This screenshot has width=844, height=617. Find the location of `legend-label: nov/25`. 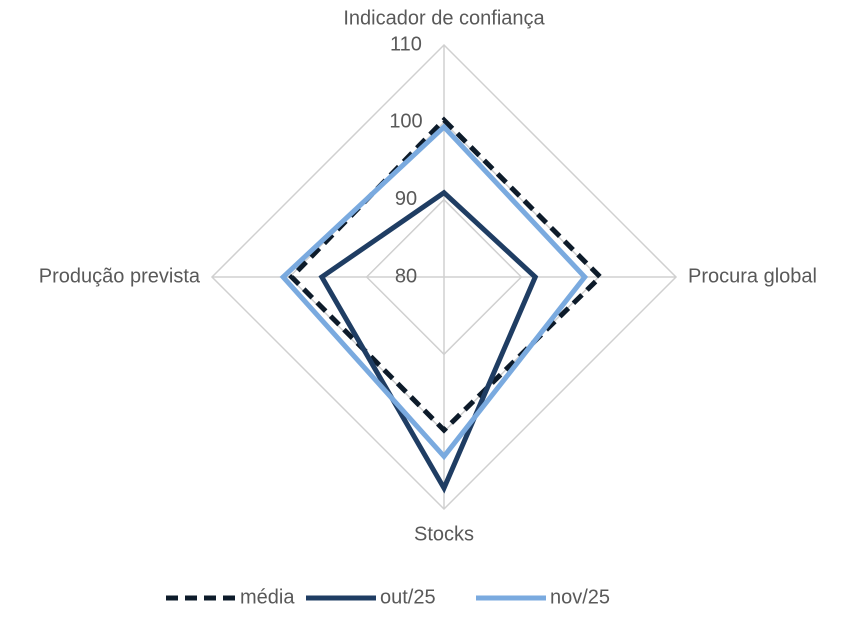

legend-label: nov/25 is located at coordinates (580, 597).